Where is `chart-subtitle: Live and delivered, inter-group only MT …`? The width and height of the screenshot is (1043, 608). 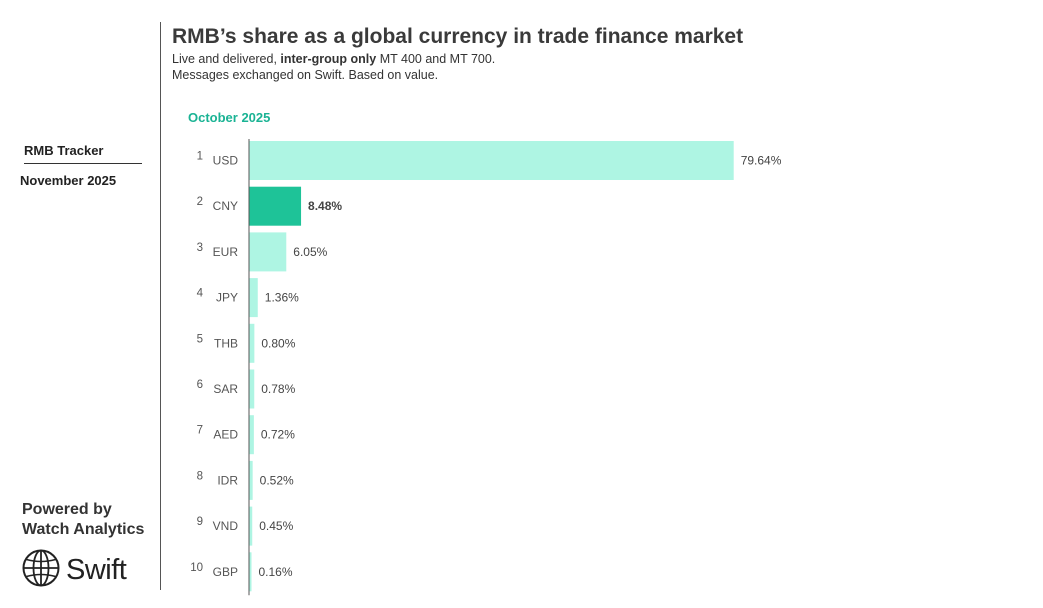 chart-subtitle: Live and delivered, inter-group only MT … is located at coordinates (333, 67).